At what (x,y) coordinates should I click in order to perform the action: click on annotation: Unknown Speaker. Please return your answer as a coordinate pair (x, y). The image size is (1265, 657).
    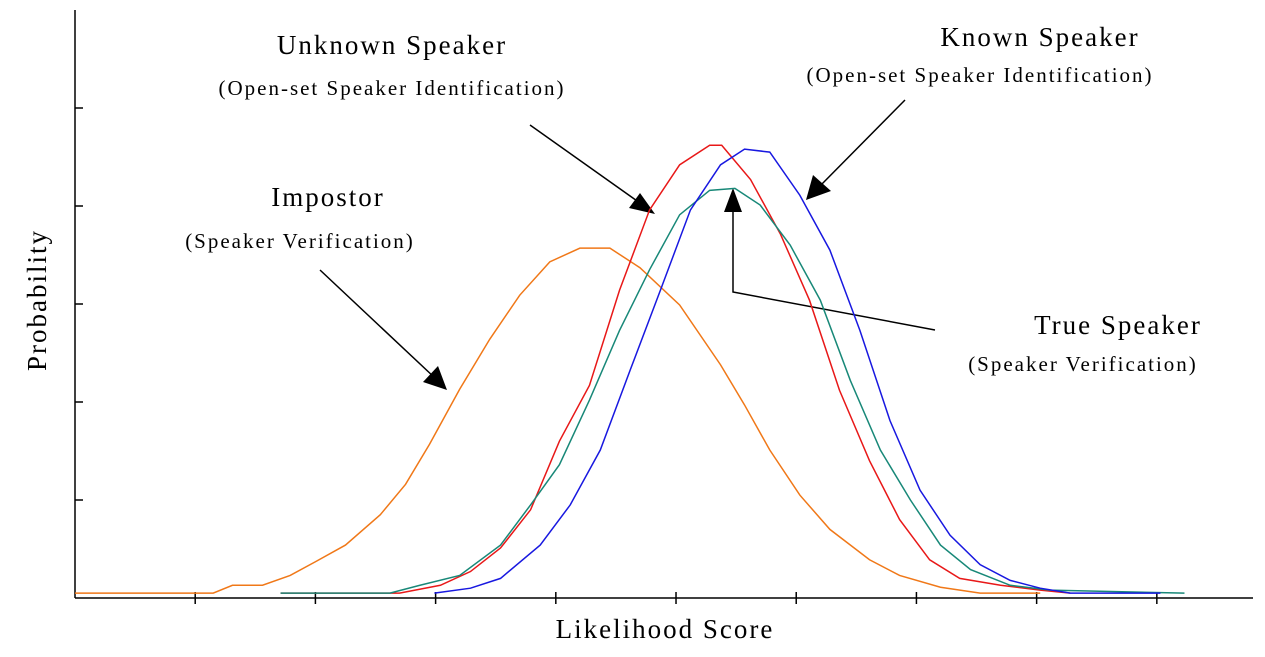
    Looking at the image, I should click on (392, 45).